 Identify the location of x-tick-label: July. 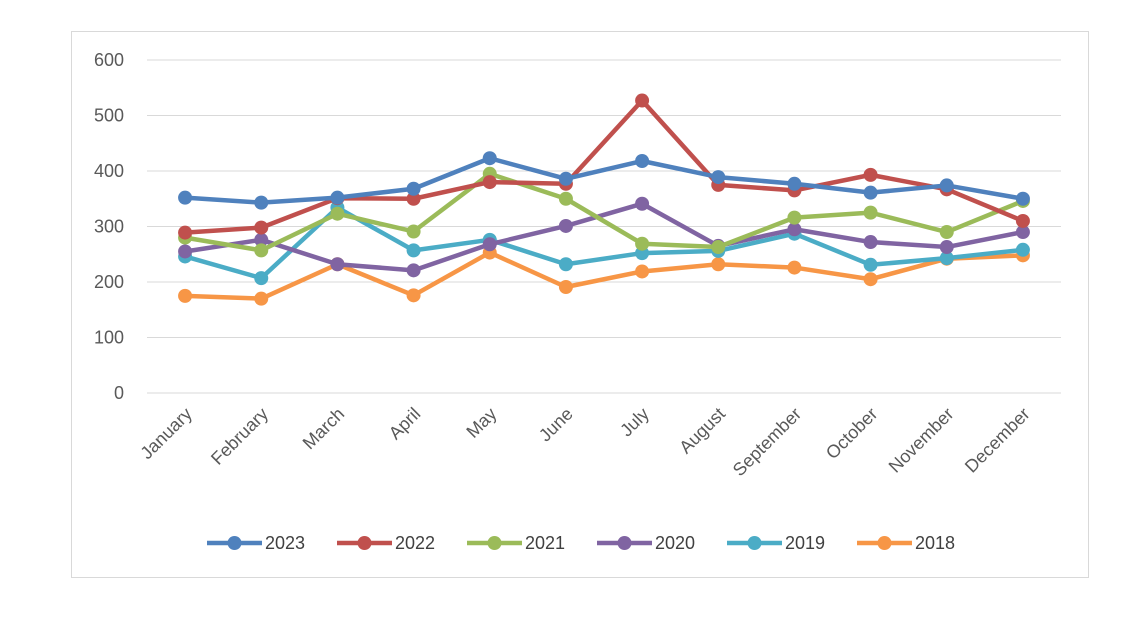
(634, 422).